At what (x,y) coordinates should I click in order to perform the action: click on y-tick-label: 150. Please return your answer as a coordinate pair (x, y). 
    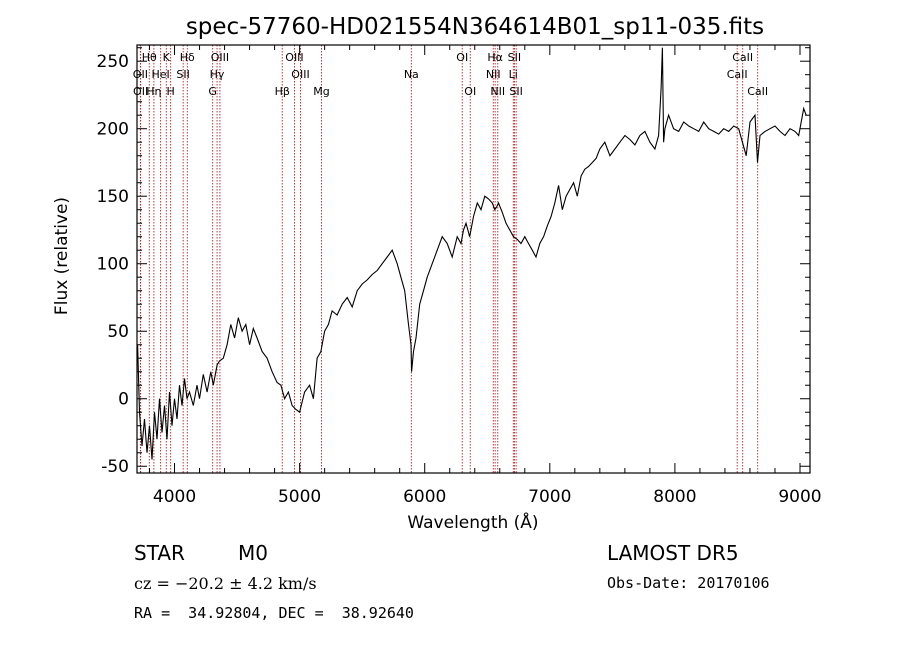
    Looking at the image, I should click on (113, 197).